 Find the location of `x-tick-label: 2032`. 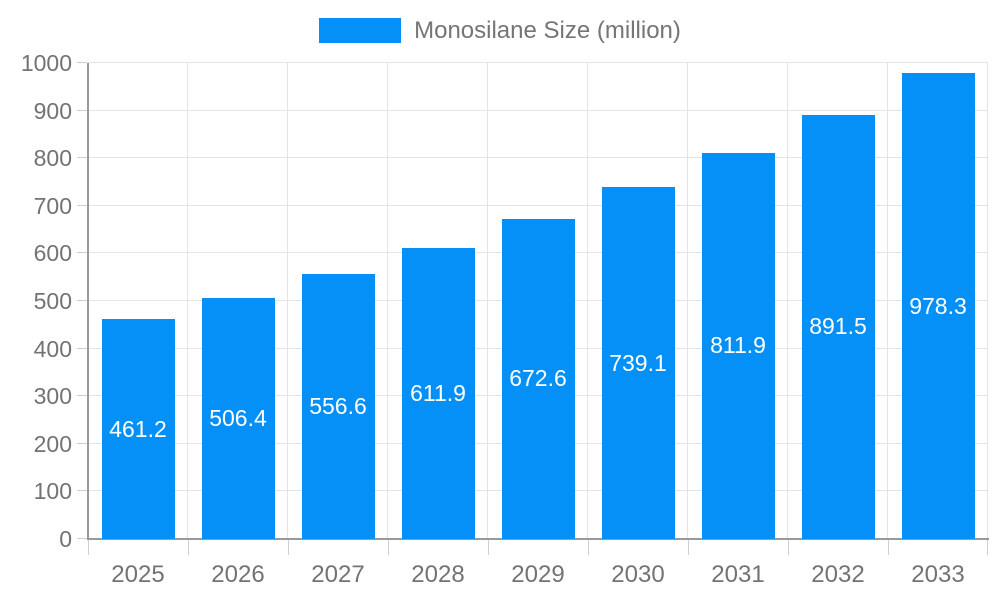

x-tick-label: 2032 is located at coordinates (838, 574).